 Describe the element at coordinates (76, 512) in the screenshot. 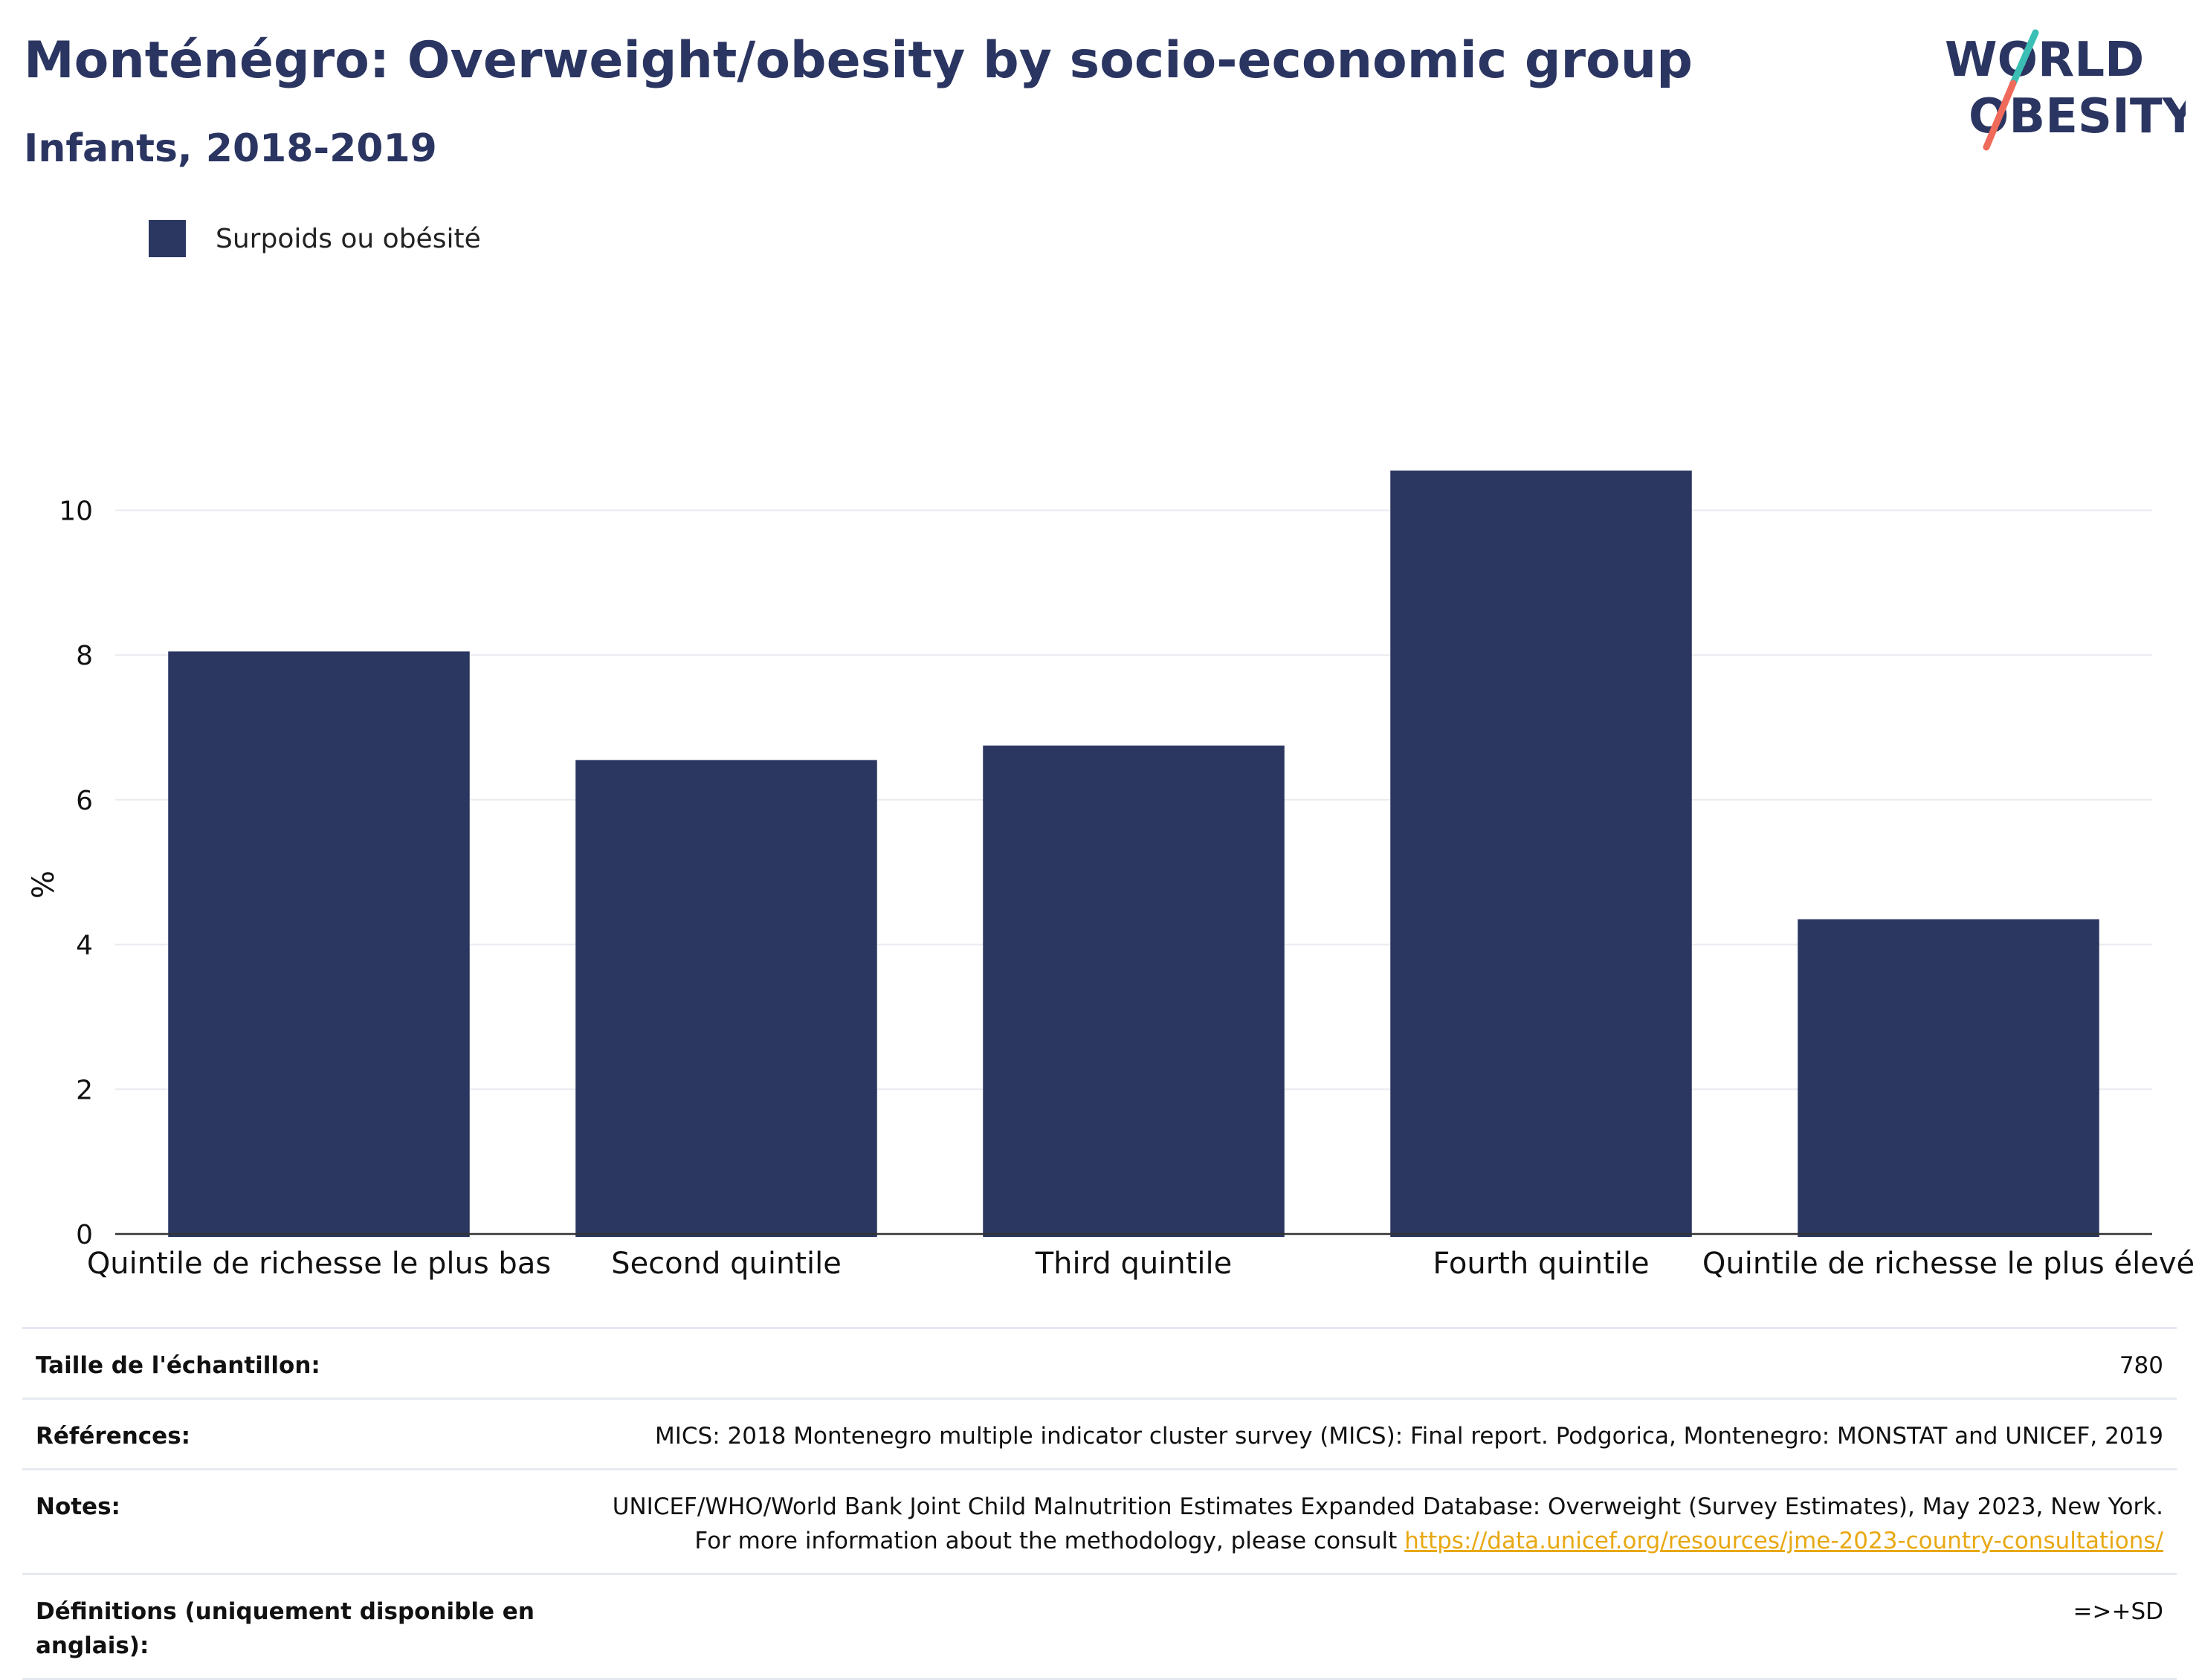

I see `y-tick-label: 10` at that location.